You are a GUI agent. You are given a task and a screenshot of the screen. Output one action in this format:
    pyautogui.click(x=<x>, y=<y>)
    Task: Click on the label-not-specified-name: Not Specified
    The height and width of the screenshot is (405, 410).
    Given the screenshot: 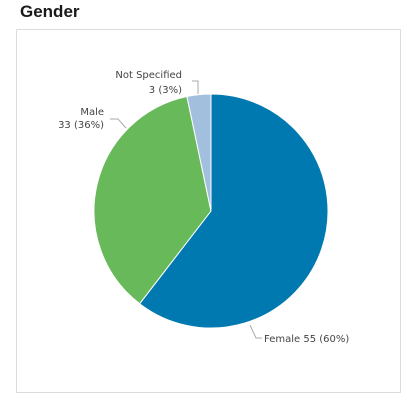 What is the action you would take?
    pyautogui.click(x=148, y=75)
    